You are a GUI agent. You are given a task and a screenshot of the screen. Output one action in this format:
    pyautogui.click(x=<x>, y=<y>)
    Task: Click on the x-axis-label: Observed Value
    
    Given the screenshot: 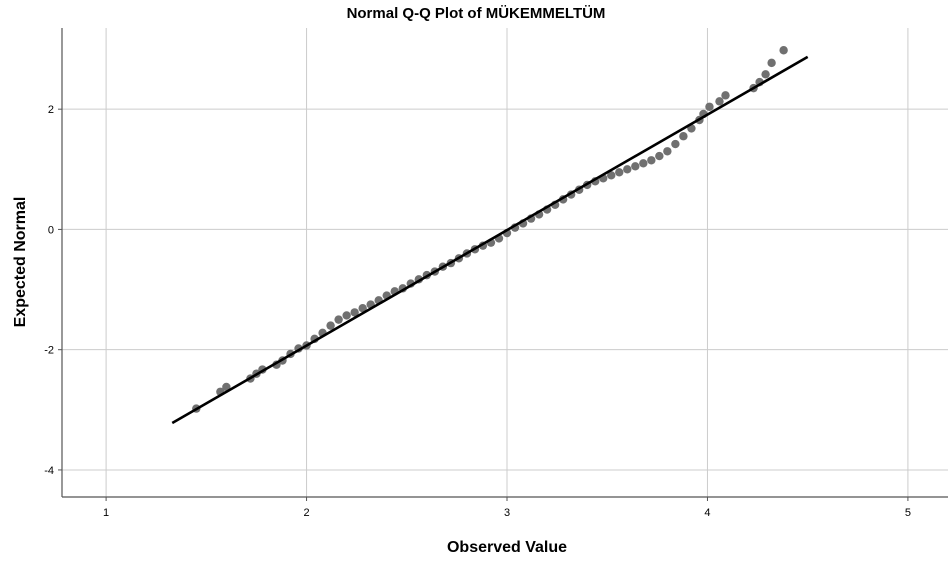 What is the action you would take?
    pyautogui.click(x=507, y=547)
    